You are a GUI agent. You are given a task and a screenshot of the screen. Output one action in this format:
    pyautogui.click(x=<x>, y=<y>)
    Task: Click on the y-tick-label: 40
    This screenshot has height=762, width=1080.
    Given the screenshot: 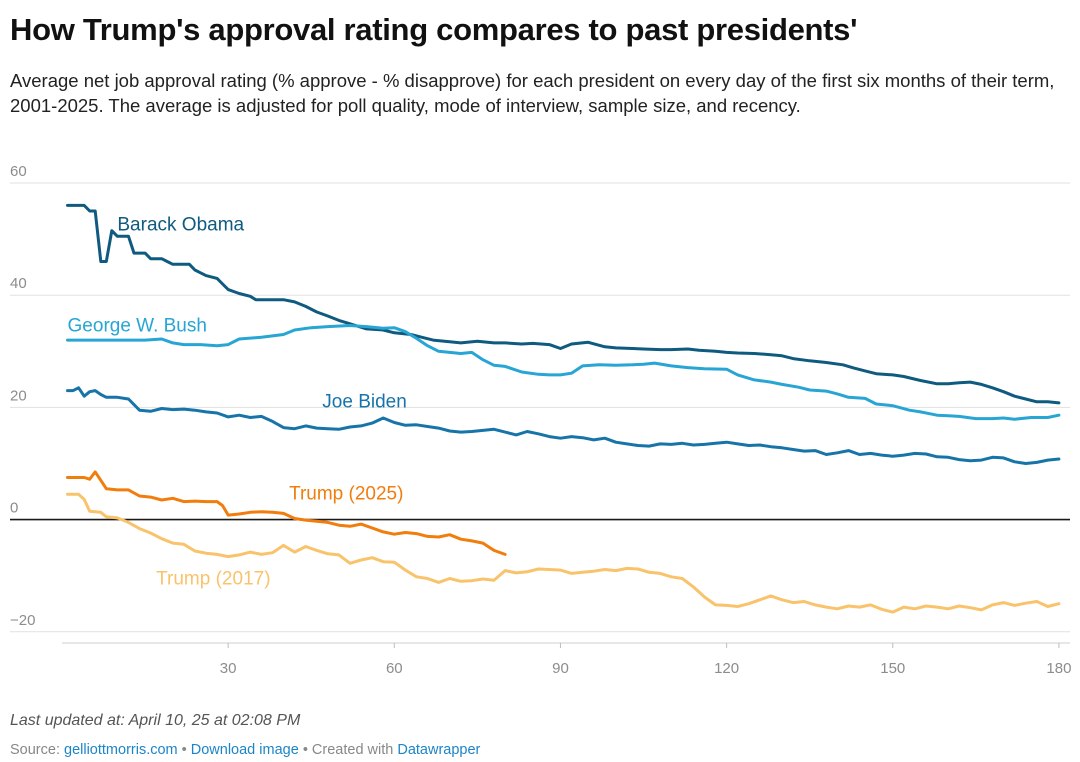 What is the action you would take?
    pyautogui.click(x=18, y=283)
    